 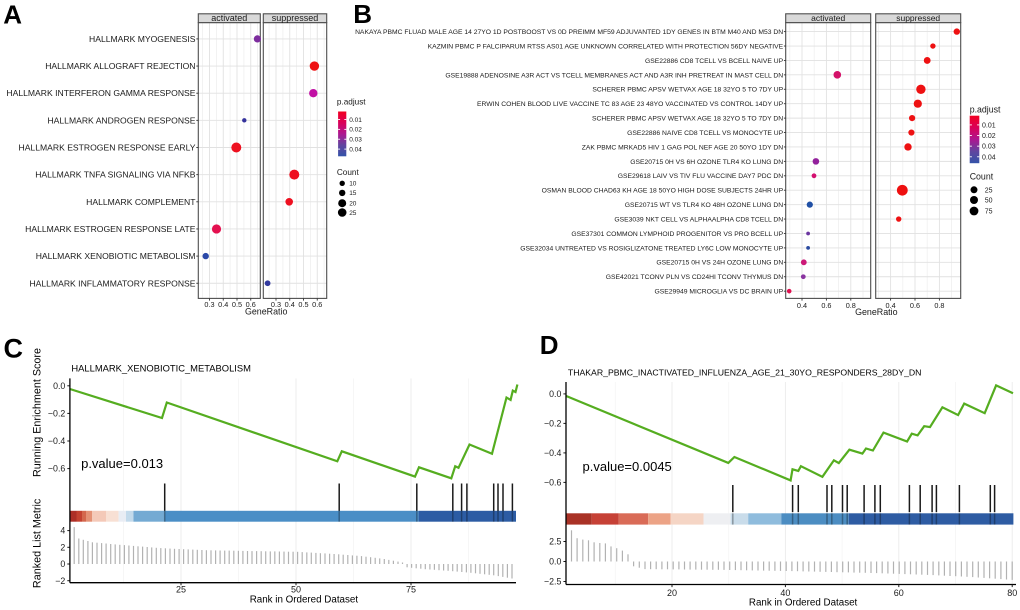 What do you see at coordinates (60, 581) in the screenshot?
I see `svg-text: −2` at bounding box center [60, 581].